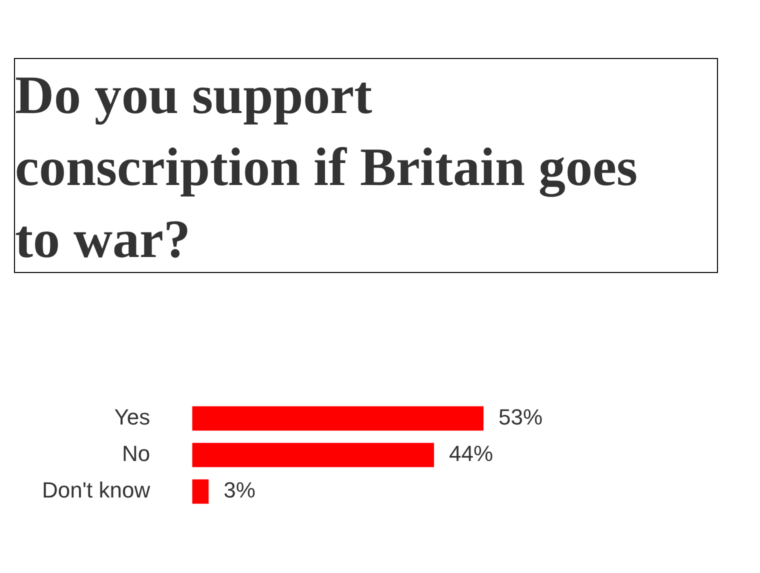 This screenshot has height=573, width=760. What do you see at coordinates (240, 490) in the screenshot?
I see `data-label: 3%` at bounding box center [240, 490].